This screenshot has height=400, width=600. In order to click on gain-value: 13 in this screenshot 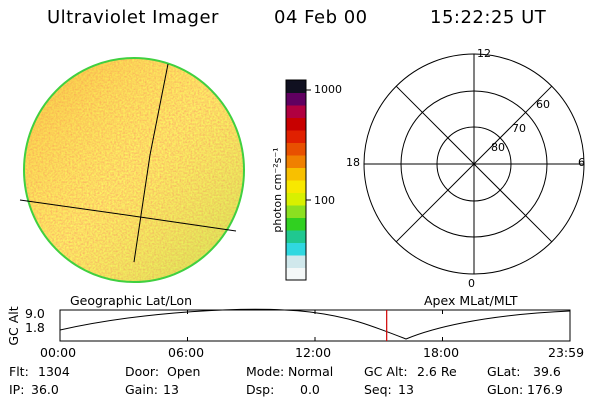, I will do `click(171, 389)`.